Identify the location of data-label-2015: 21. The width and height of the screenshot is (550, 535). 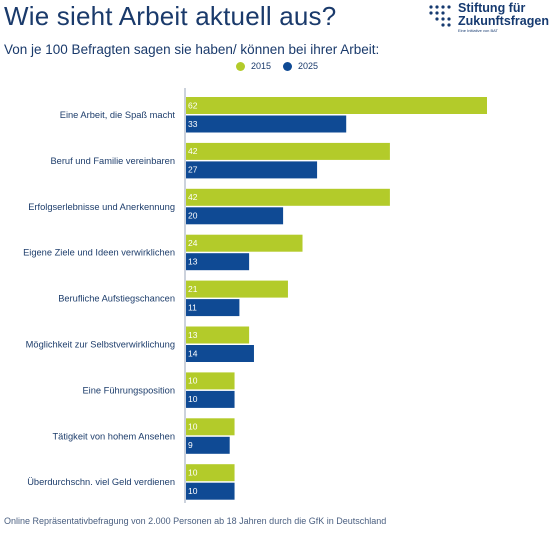
(193, 289).